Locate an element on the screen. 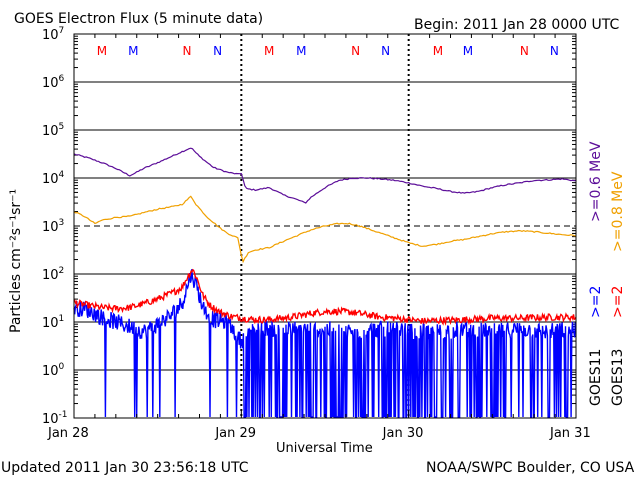 Image resolution: width=640 pixels, height=480 pixels. y-tick-label: 10⁰ is located at coordinates (53, 371).